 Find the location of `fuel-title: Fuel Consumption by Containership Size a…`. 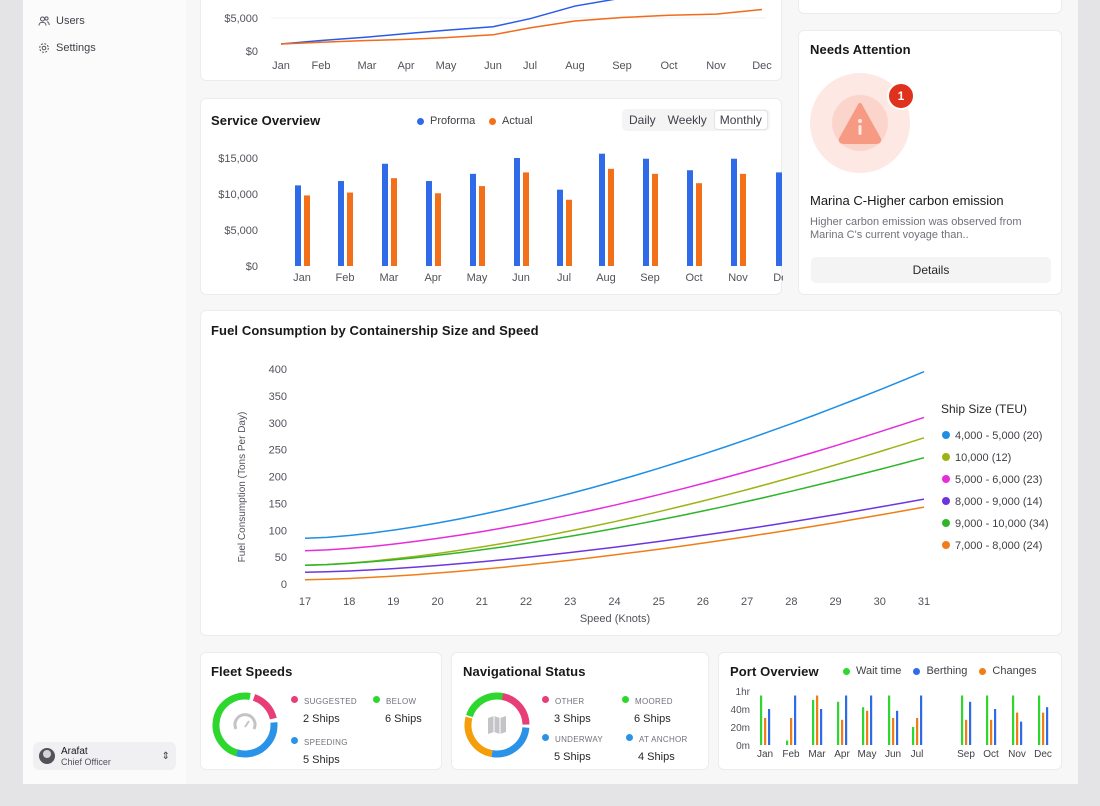

fuel-title: Fuel Consumption by Containership Size a… is located at coordinates (375, 330).